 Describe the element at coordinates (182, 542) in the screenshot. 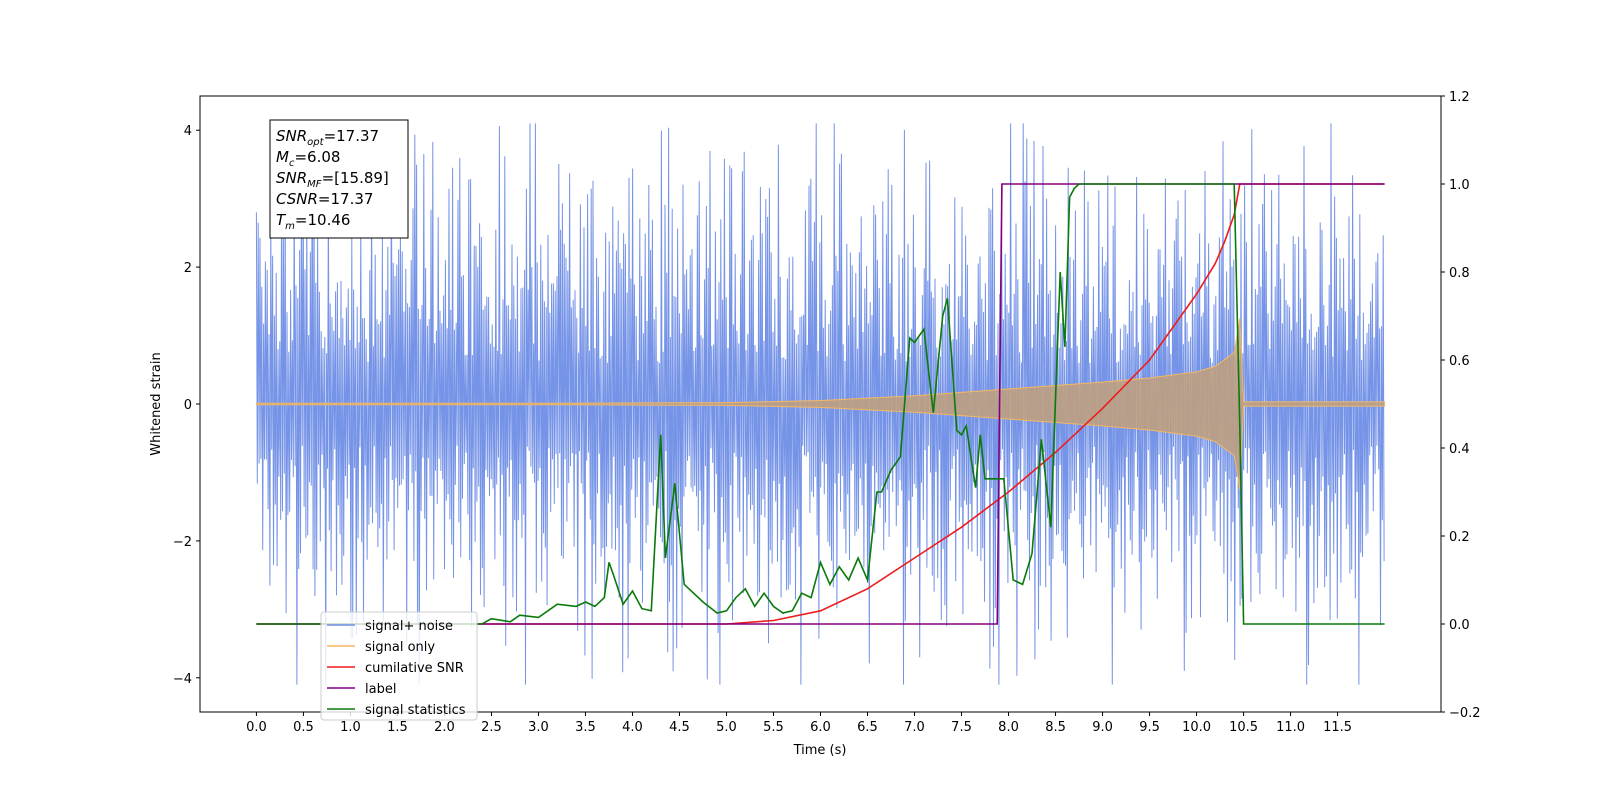

I see `y-tick-label: −2` at that location.